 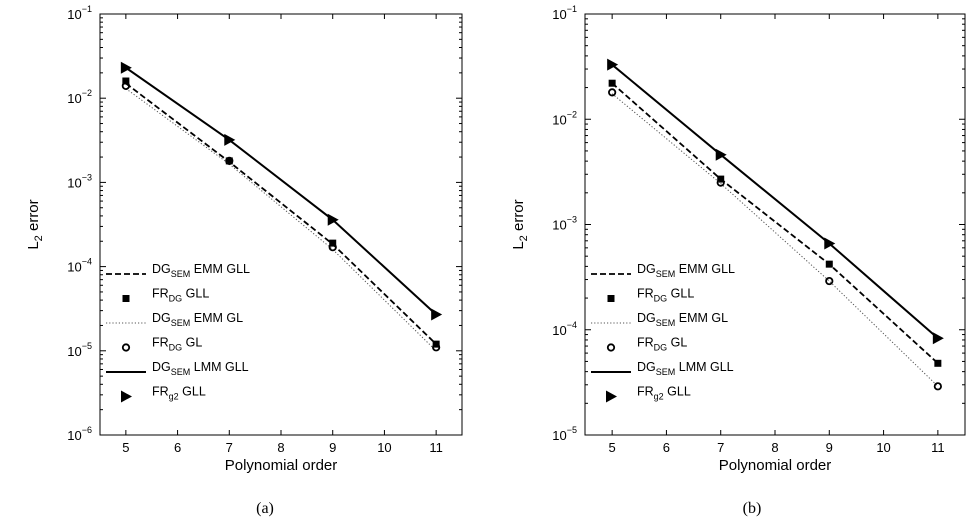 What do you see at coordinates (281, 465) in the screenshot?
I see `x-axis-label: Polynomial order` at bounding box center [281, 465].